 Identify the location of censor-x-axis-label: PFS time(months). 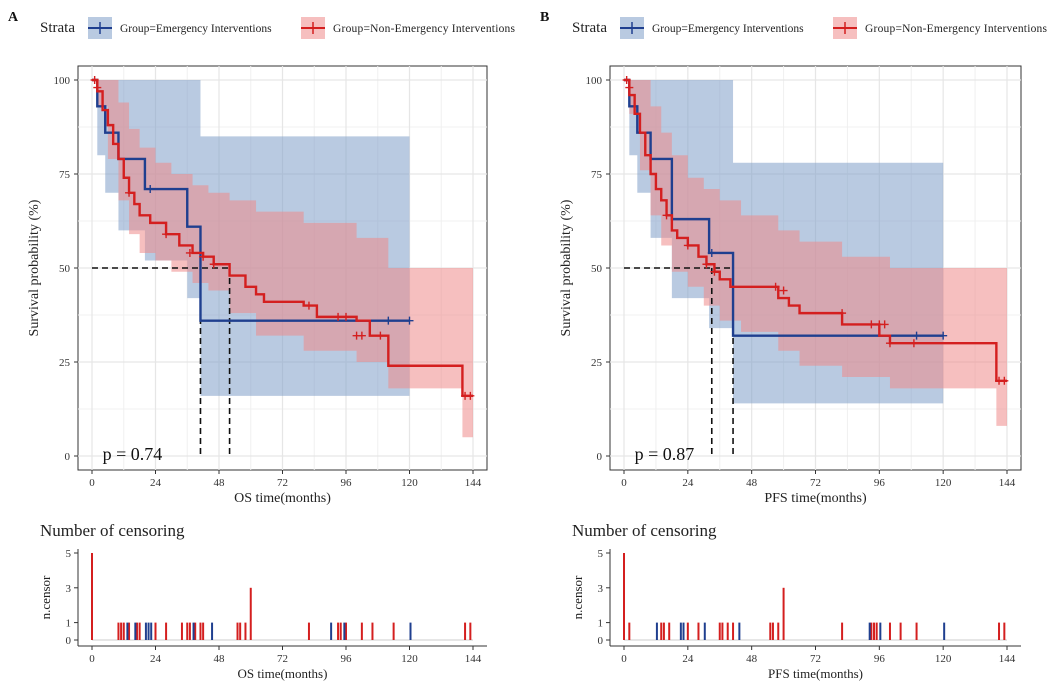
(815, 673).